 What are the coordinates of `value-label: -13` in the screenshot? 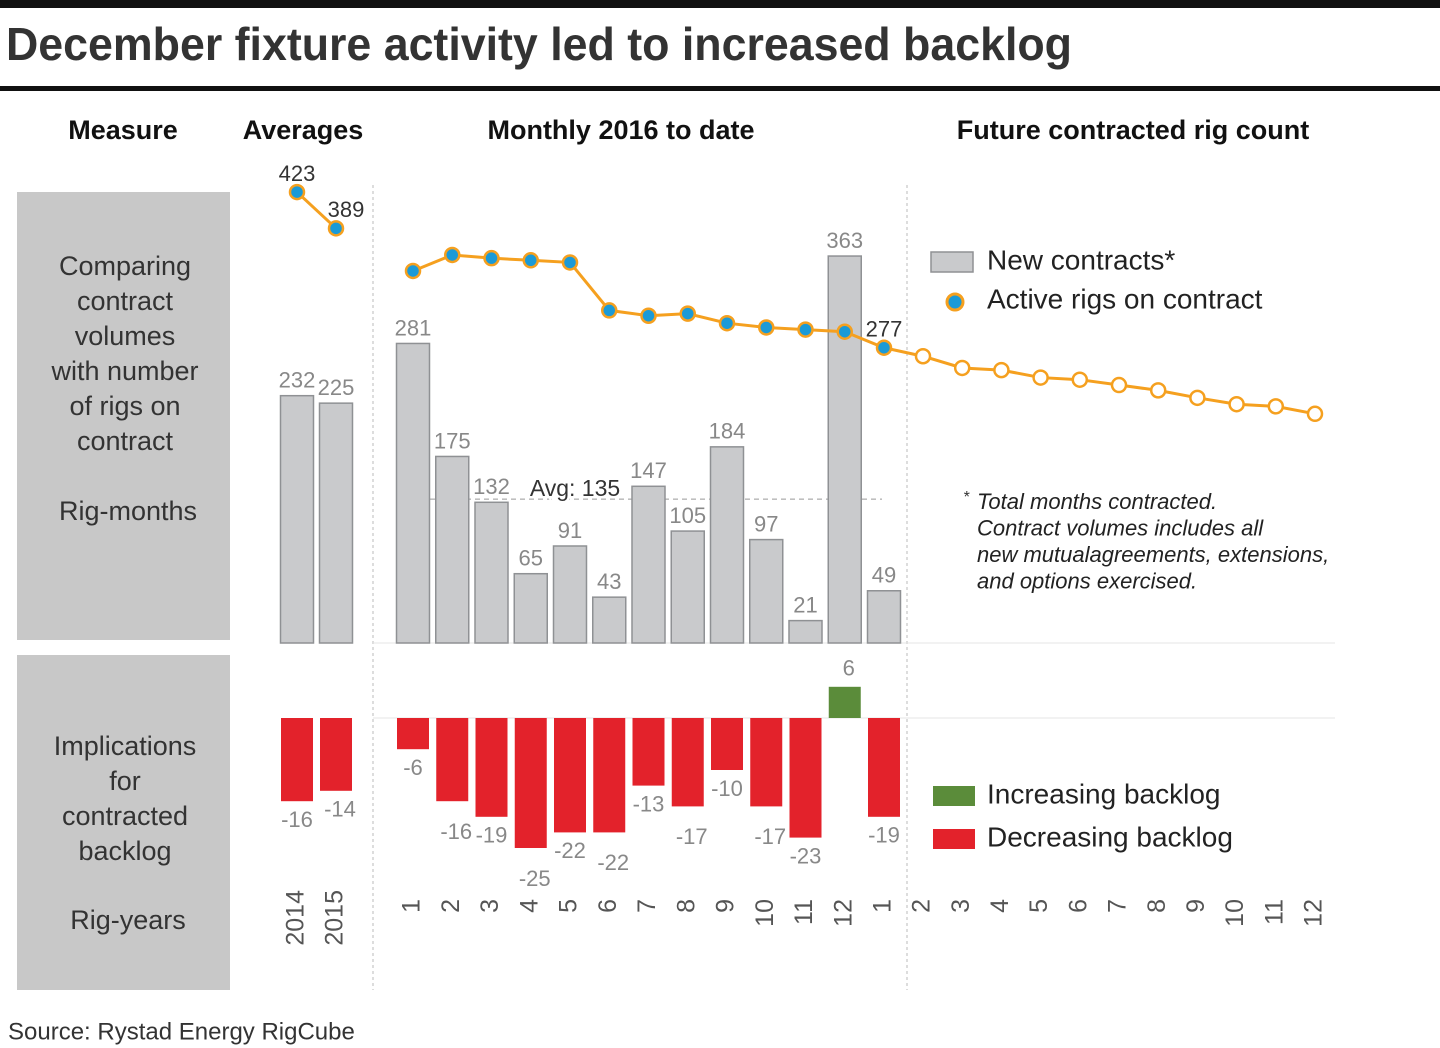 It's located at (649, 803).